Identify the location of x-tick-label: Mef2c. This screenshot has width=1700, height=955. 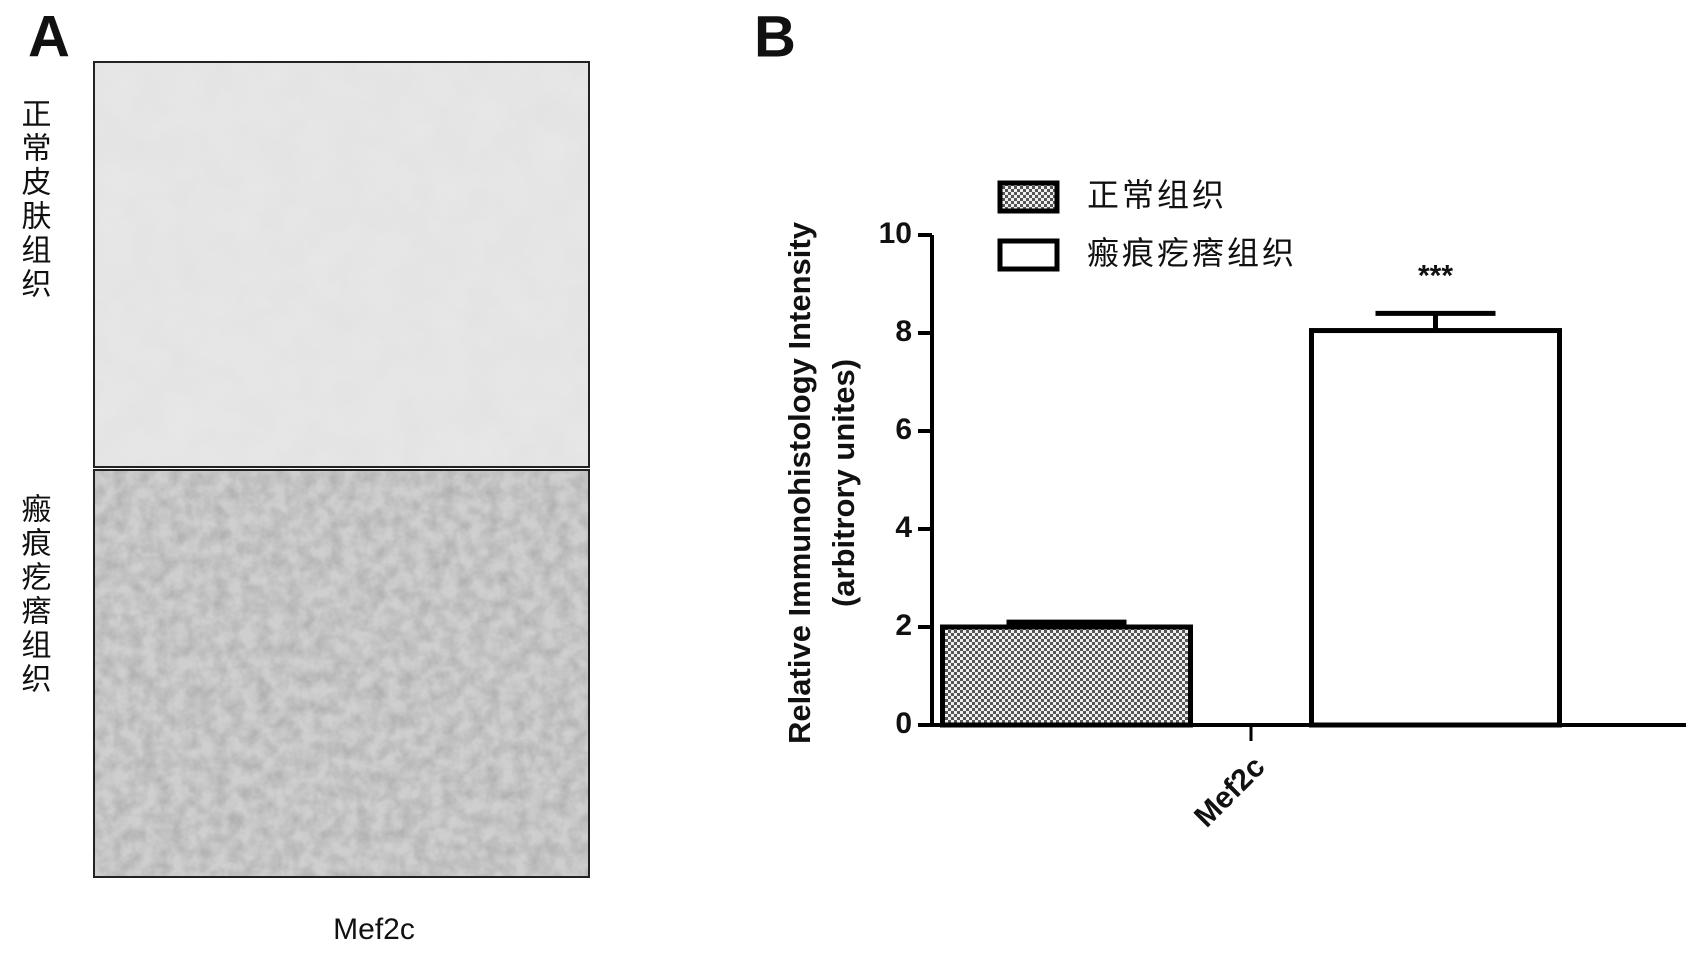
(1229, 791).